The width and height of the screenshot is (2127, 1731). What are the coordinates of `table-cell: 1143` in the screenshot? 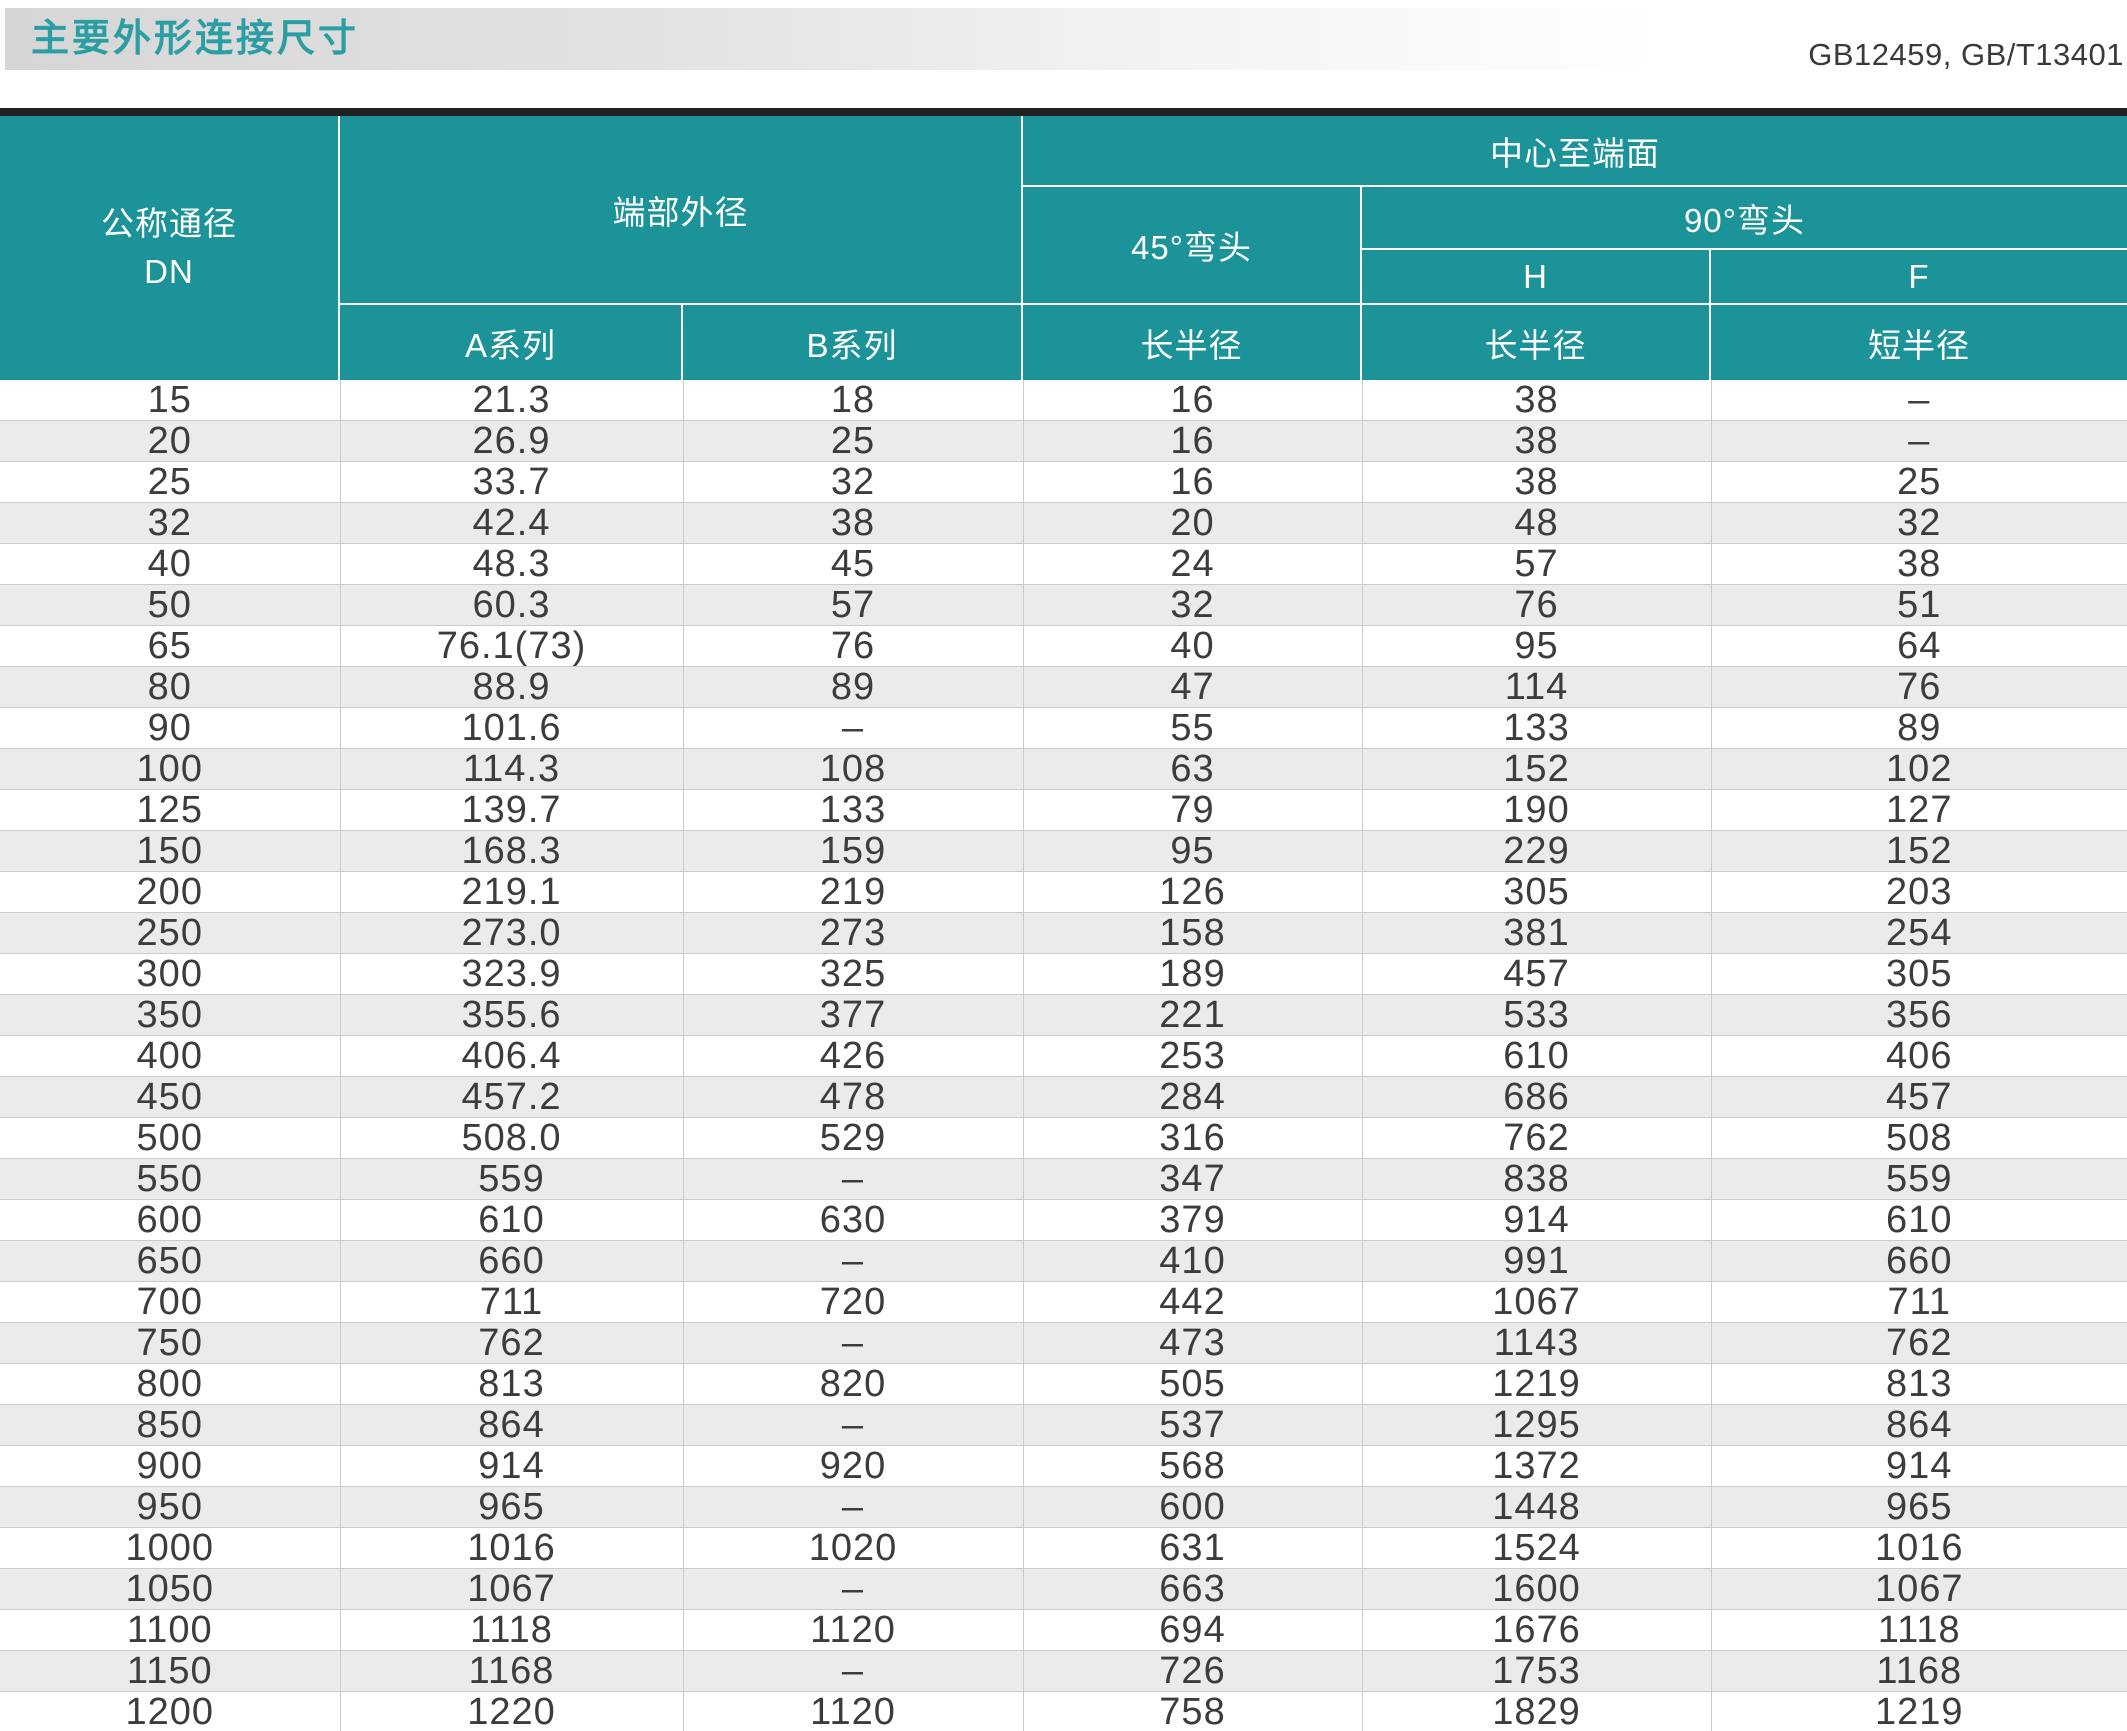 It's located at (1536, 1343).